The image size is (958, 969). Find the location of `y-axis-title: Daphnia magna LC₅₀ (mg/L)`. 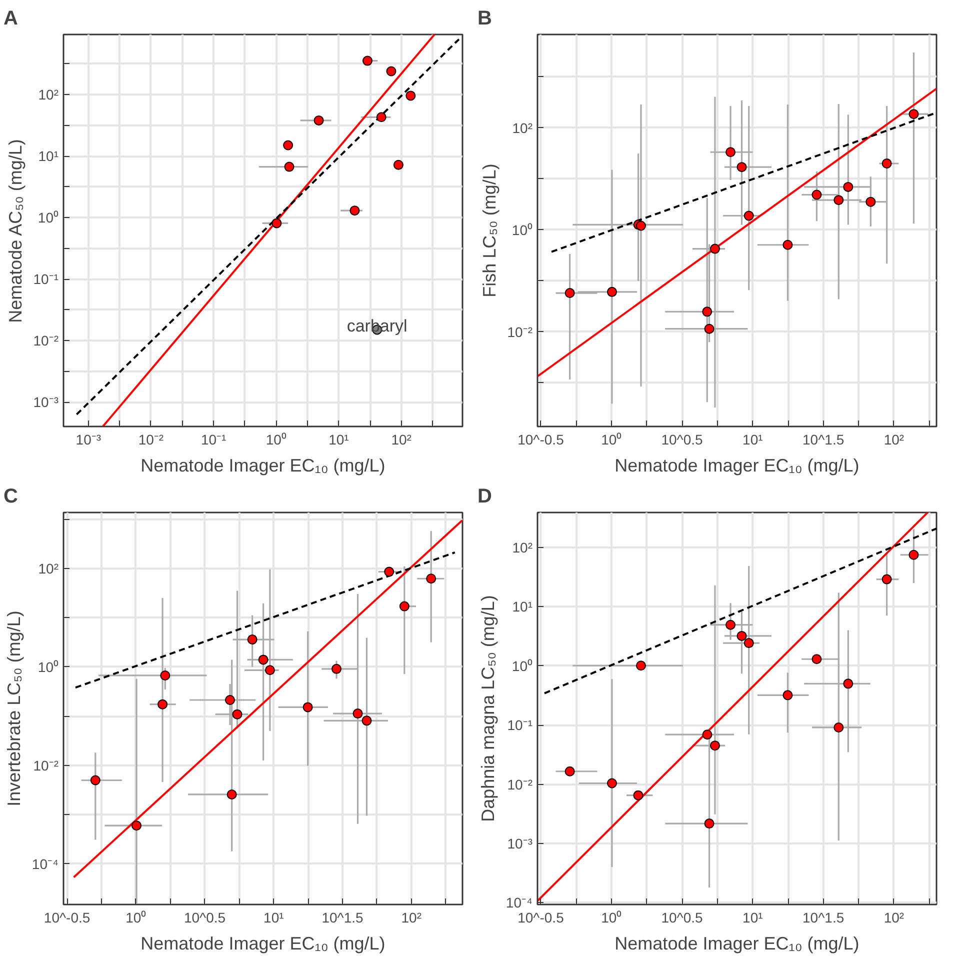

y-axis-title: Daphnia magna LC₅₀ (mg/L) is located at coordinates (488, 708).